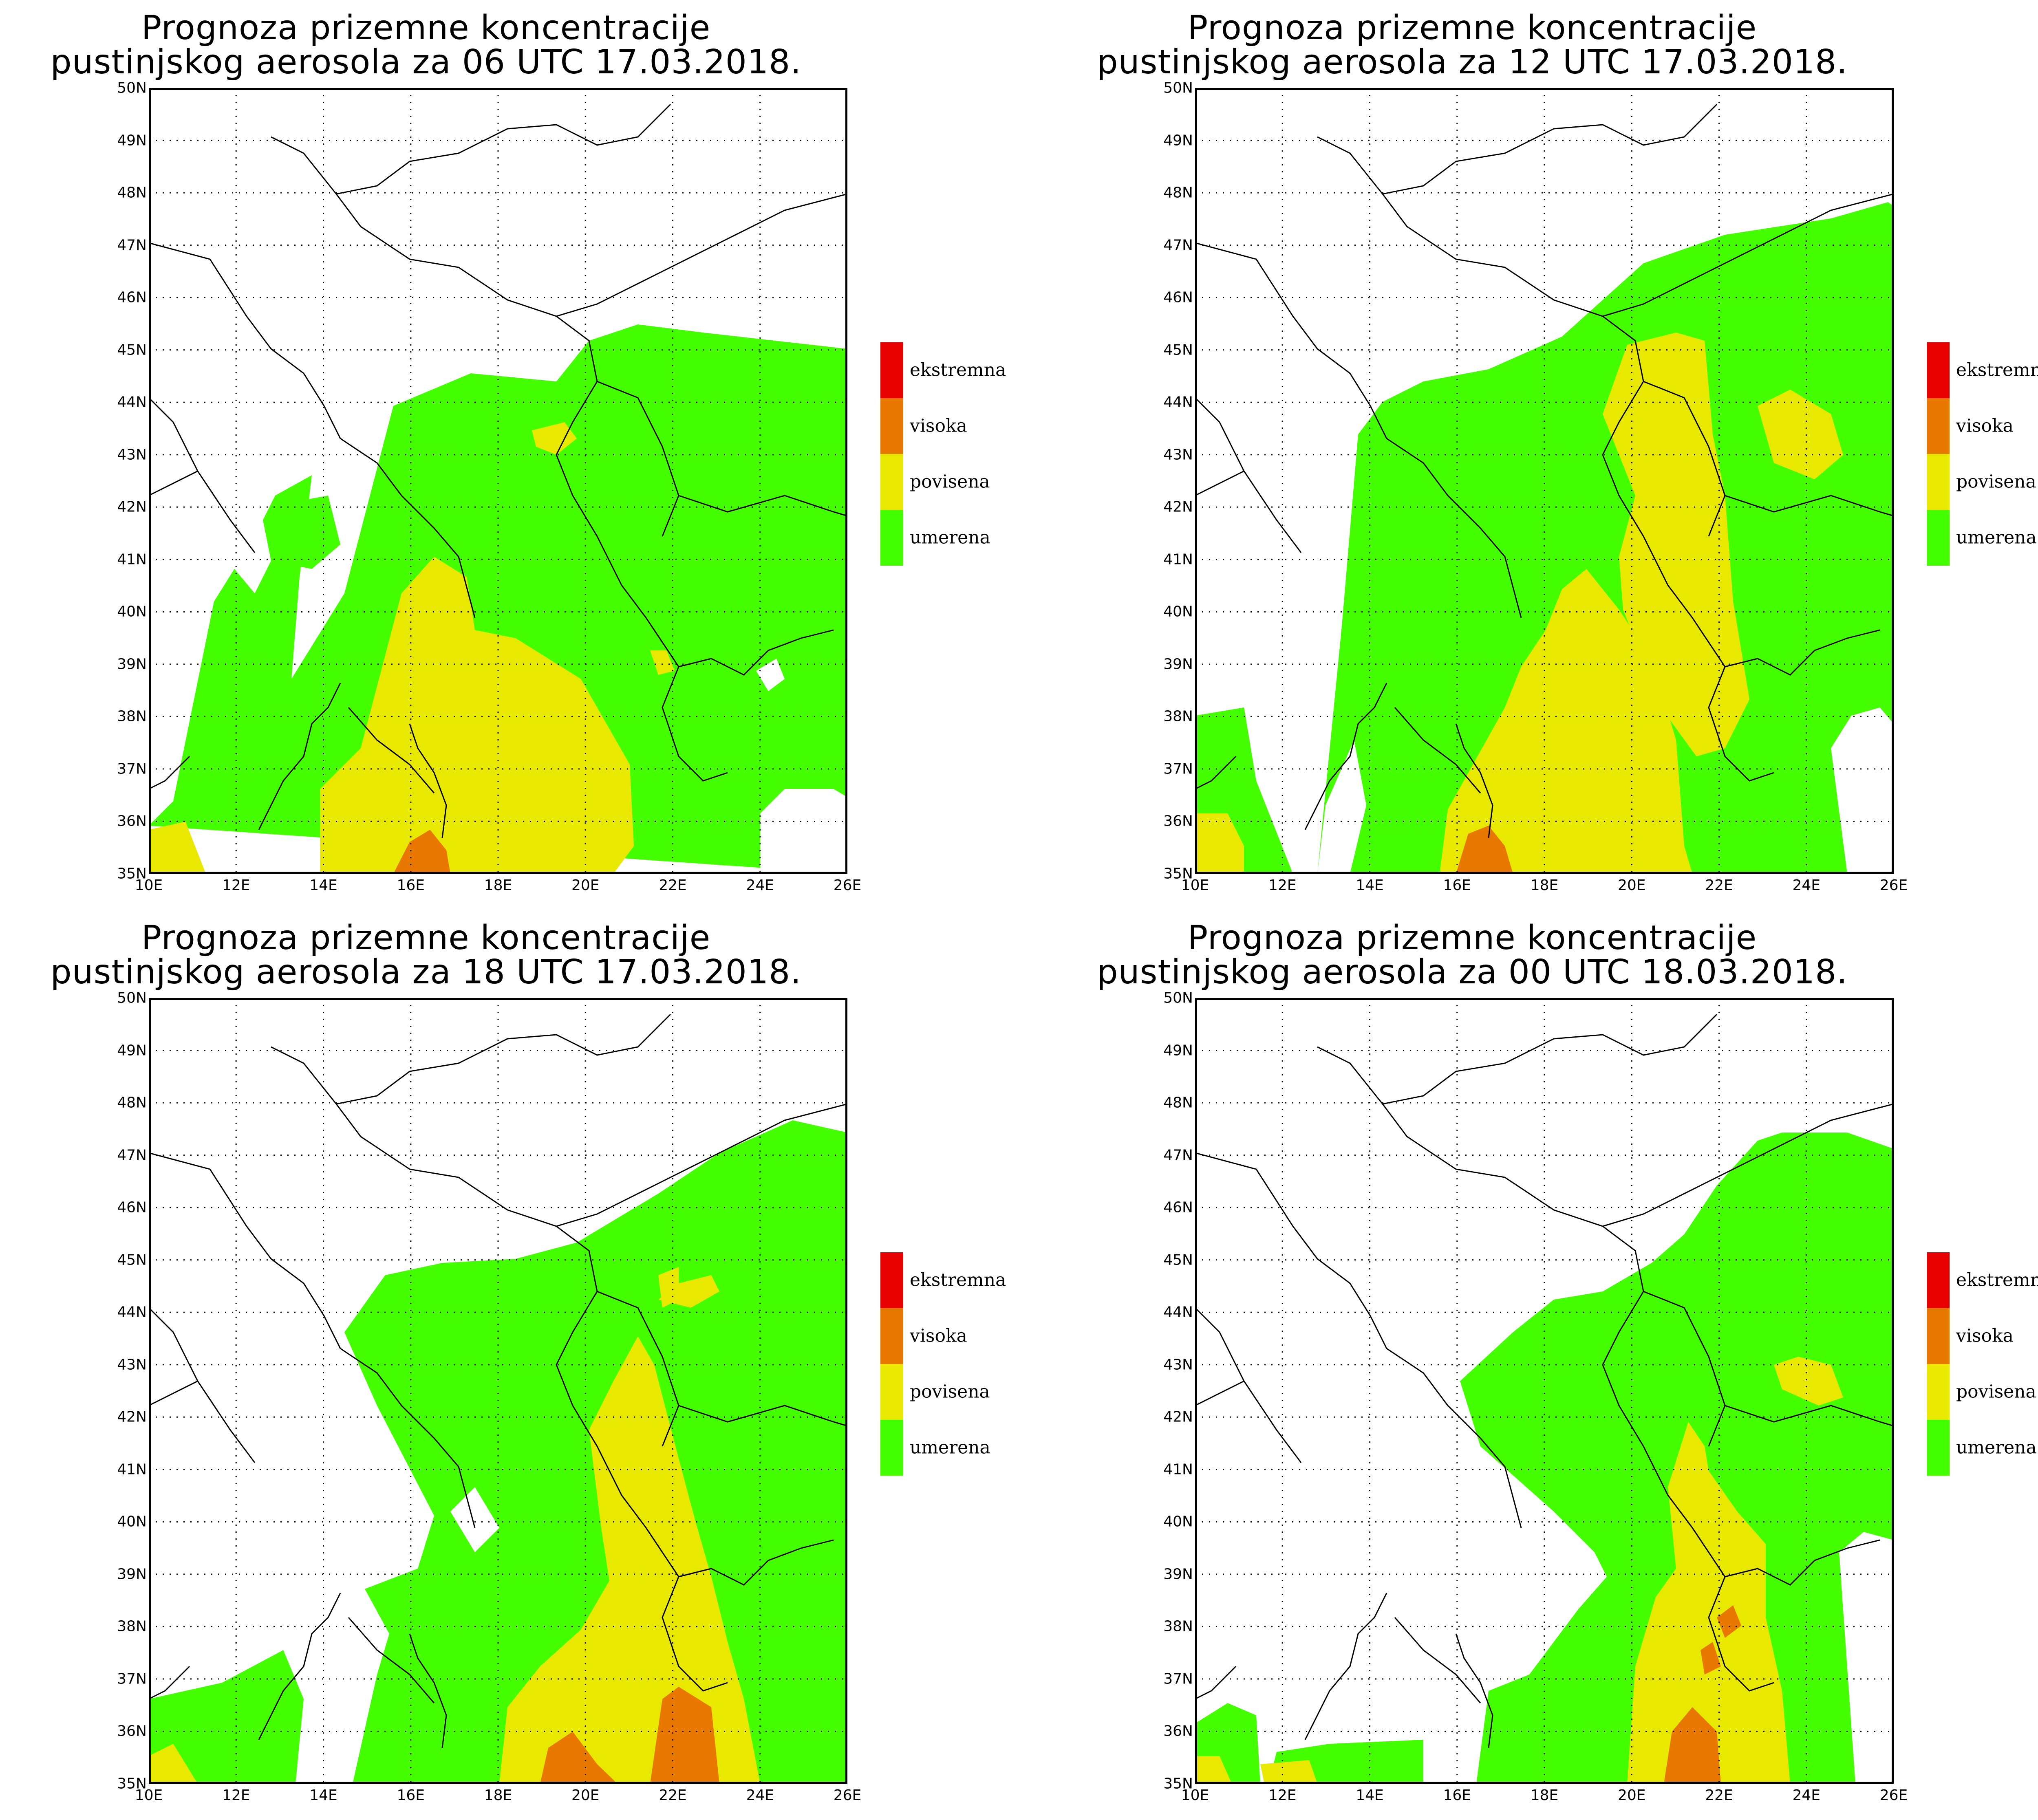 Image resolution: width=2038 pixels, height=1820 pixels. Describe the element at coordinates (1472, 28) in the screenshot. I see `panel-title-line1: Prognoza prizemne koncentracije` at that location.